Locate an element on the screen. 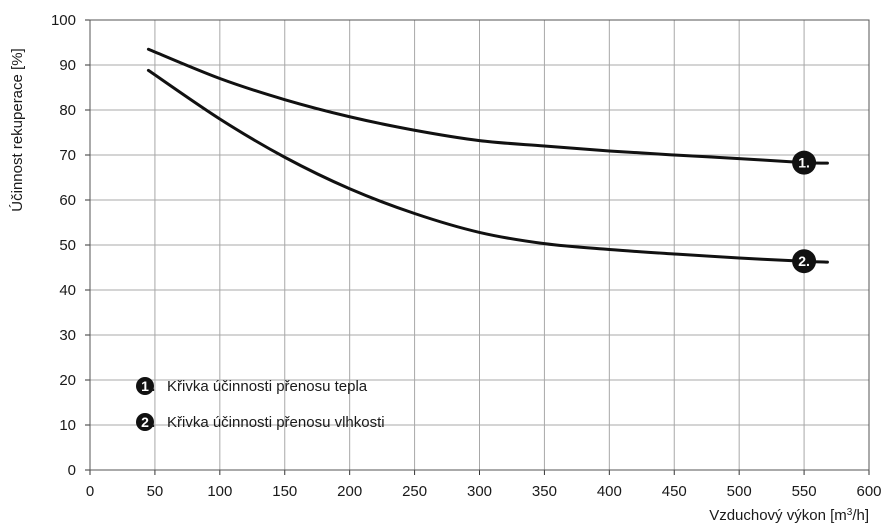  legend-label-1: Křivka účinnosti přenosu tepla is located at coordinates (267, 386).